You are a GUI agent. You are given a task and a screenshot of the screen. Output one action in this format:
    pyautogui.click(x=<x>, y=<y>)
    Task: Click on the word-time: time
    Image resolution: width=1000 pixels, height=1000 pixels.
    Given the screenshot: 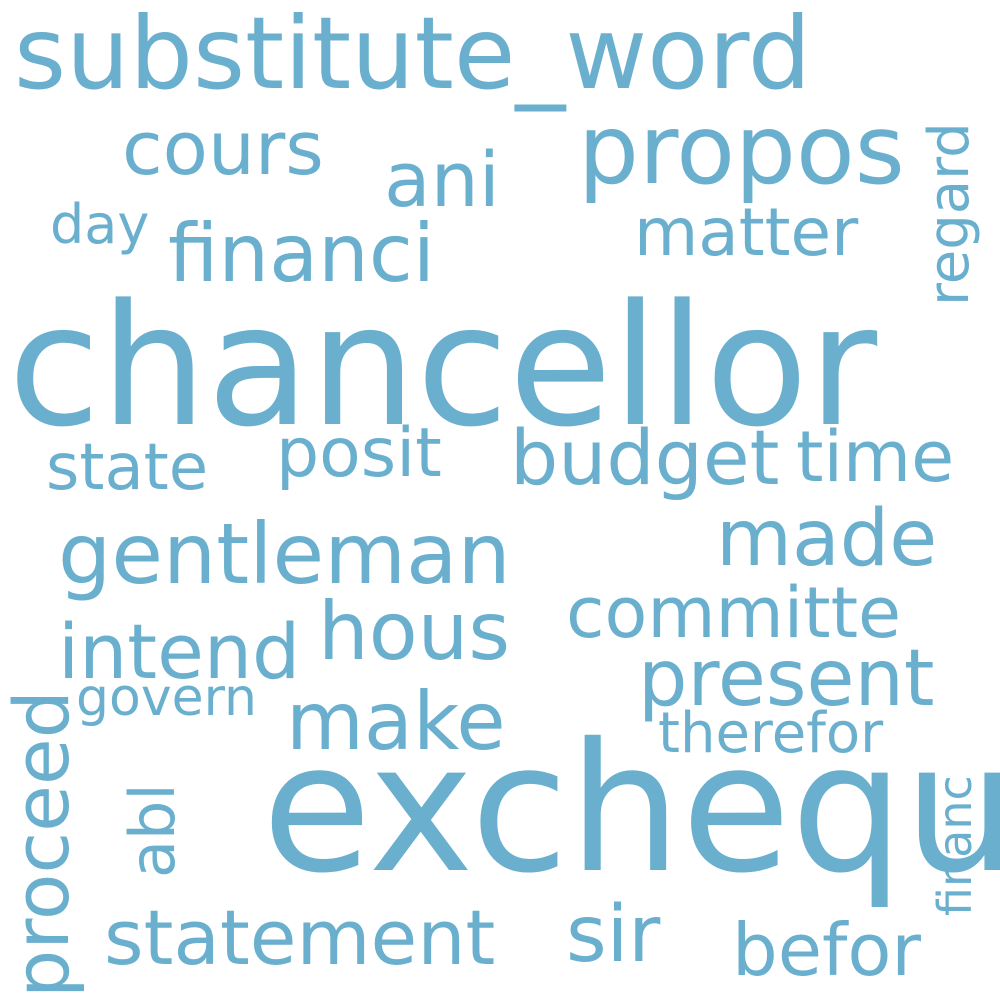 What is the action you would take?
    pyautogui.click(x=875, y=457)
    